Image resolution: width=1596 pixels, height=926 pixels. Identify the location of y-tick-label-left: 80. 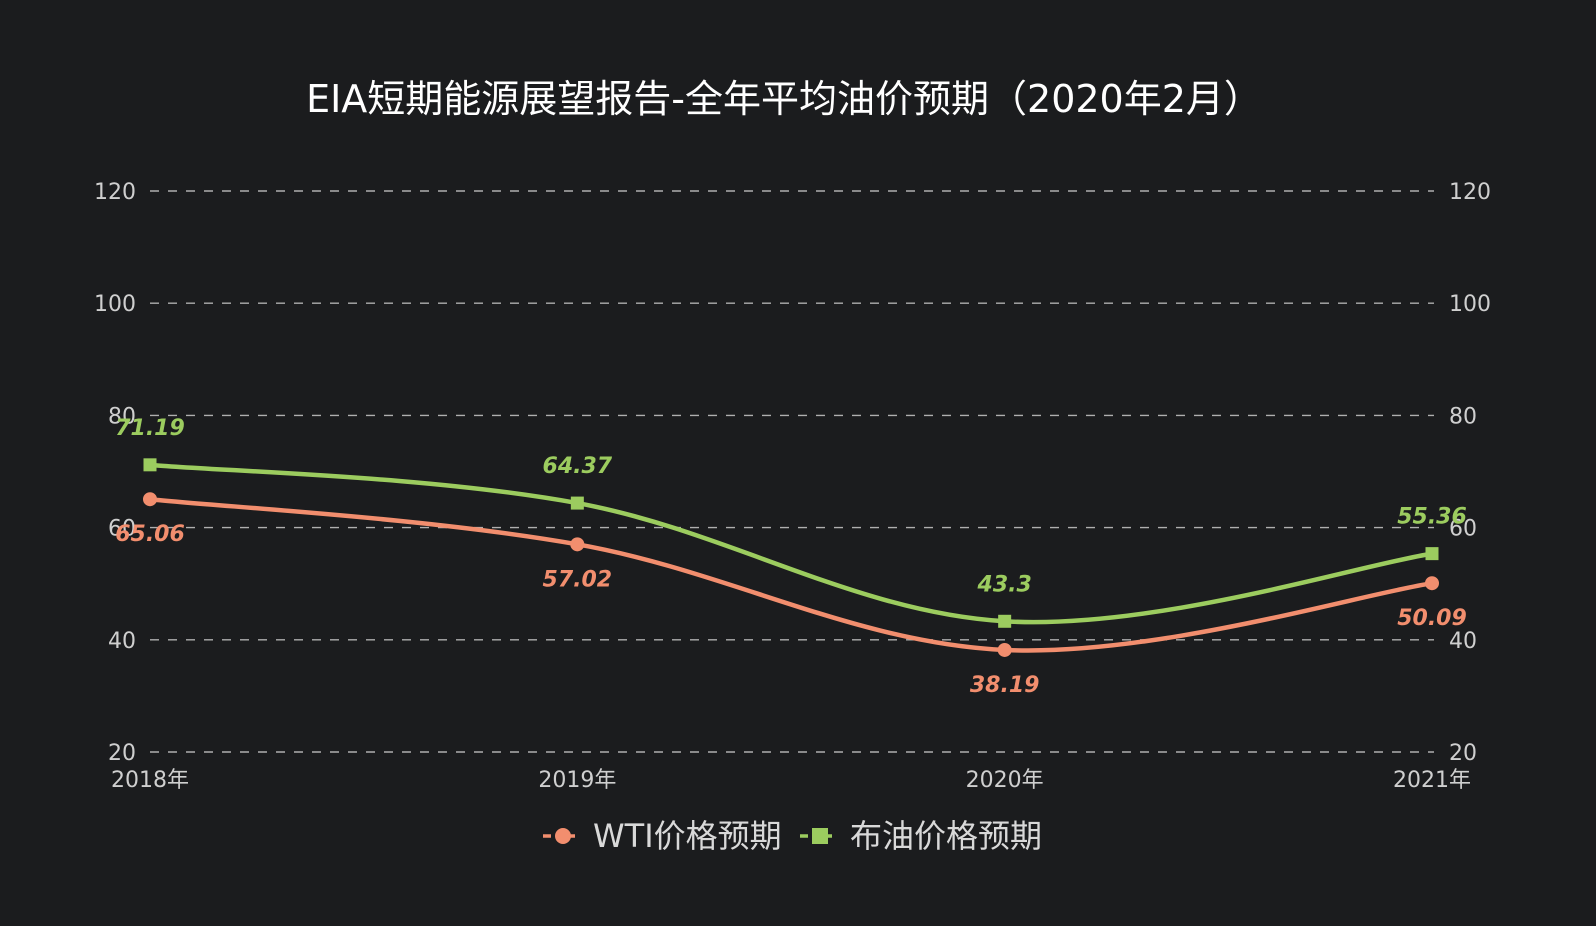
(122, 416).